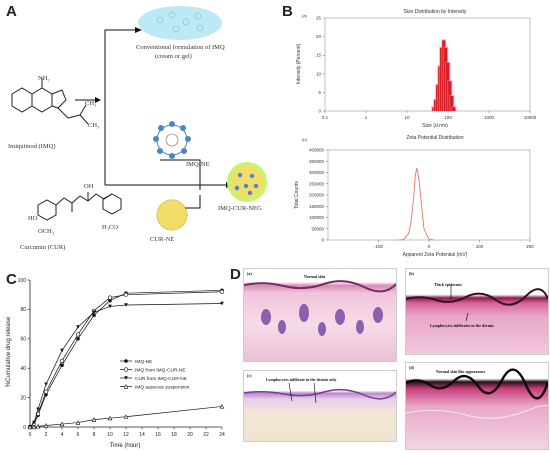 This screenshot has height=453, width=550. Describe the element at coordinates (480, 246) in the screenshot. I see `zeta-x-tick-label: 100` at that location.